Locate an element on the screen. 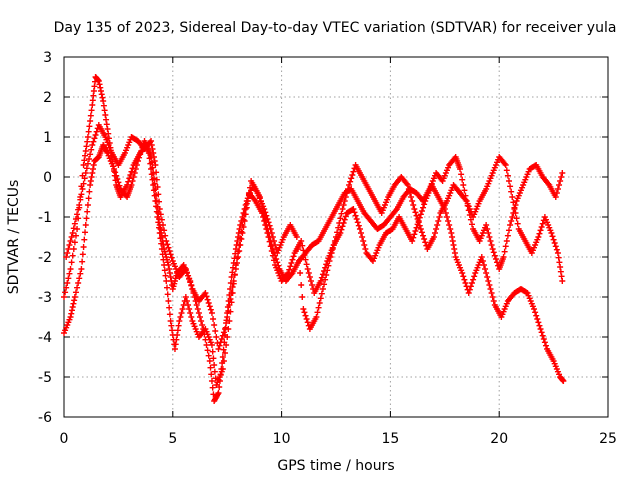  y-tick-label: -1 is located at coordinates (45, 218).